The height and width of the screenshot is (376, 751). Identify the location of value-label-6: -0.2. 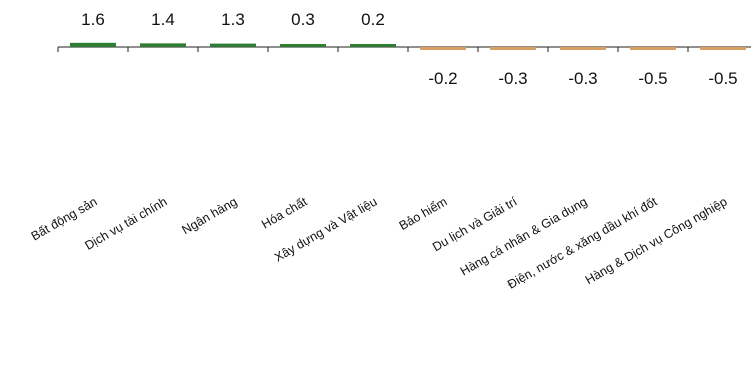
(442, 78).